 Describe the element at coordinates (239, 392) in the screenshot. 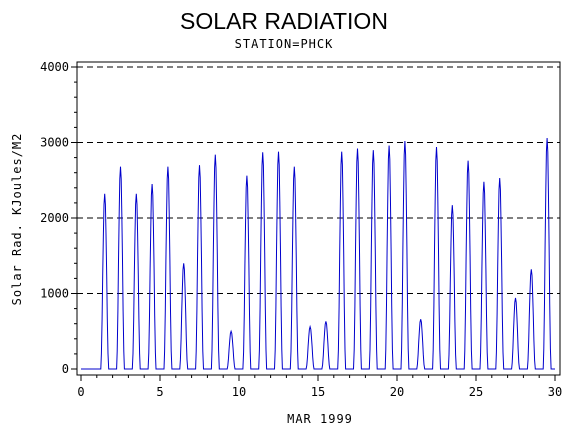

I see `x-tick-label: 10` at that location.